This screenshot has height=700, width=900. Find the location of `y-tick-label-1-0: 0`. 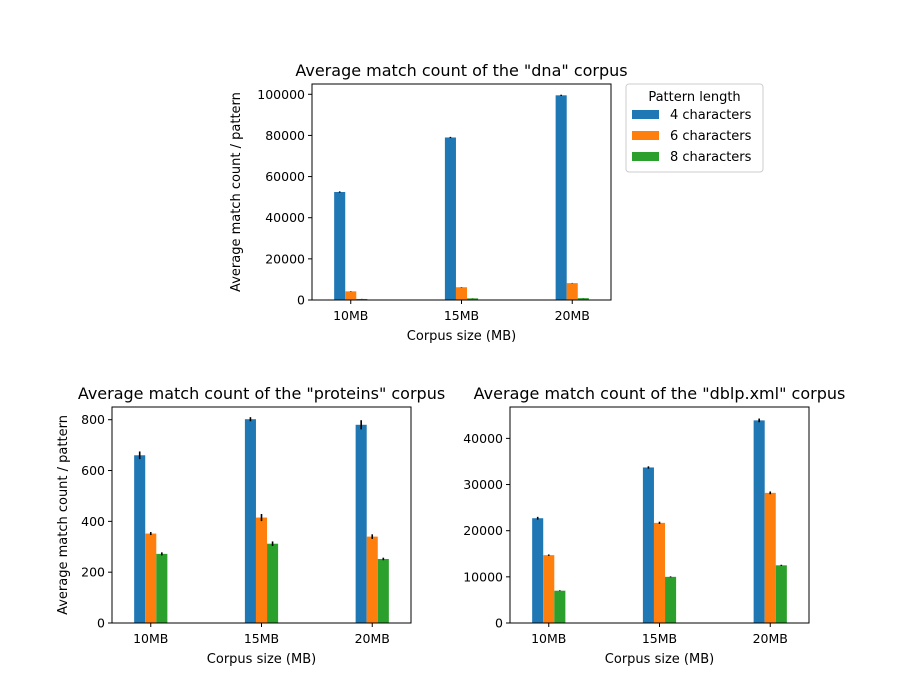

y-tick-label-1-0: 0 is located at coordinates (101, 623).